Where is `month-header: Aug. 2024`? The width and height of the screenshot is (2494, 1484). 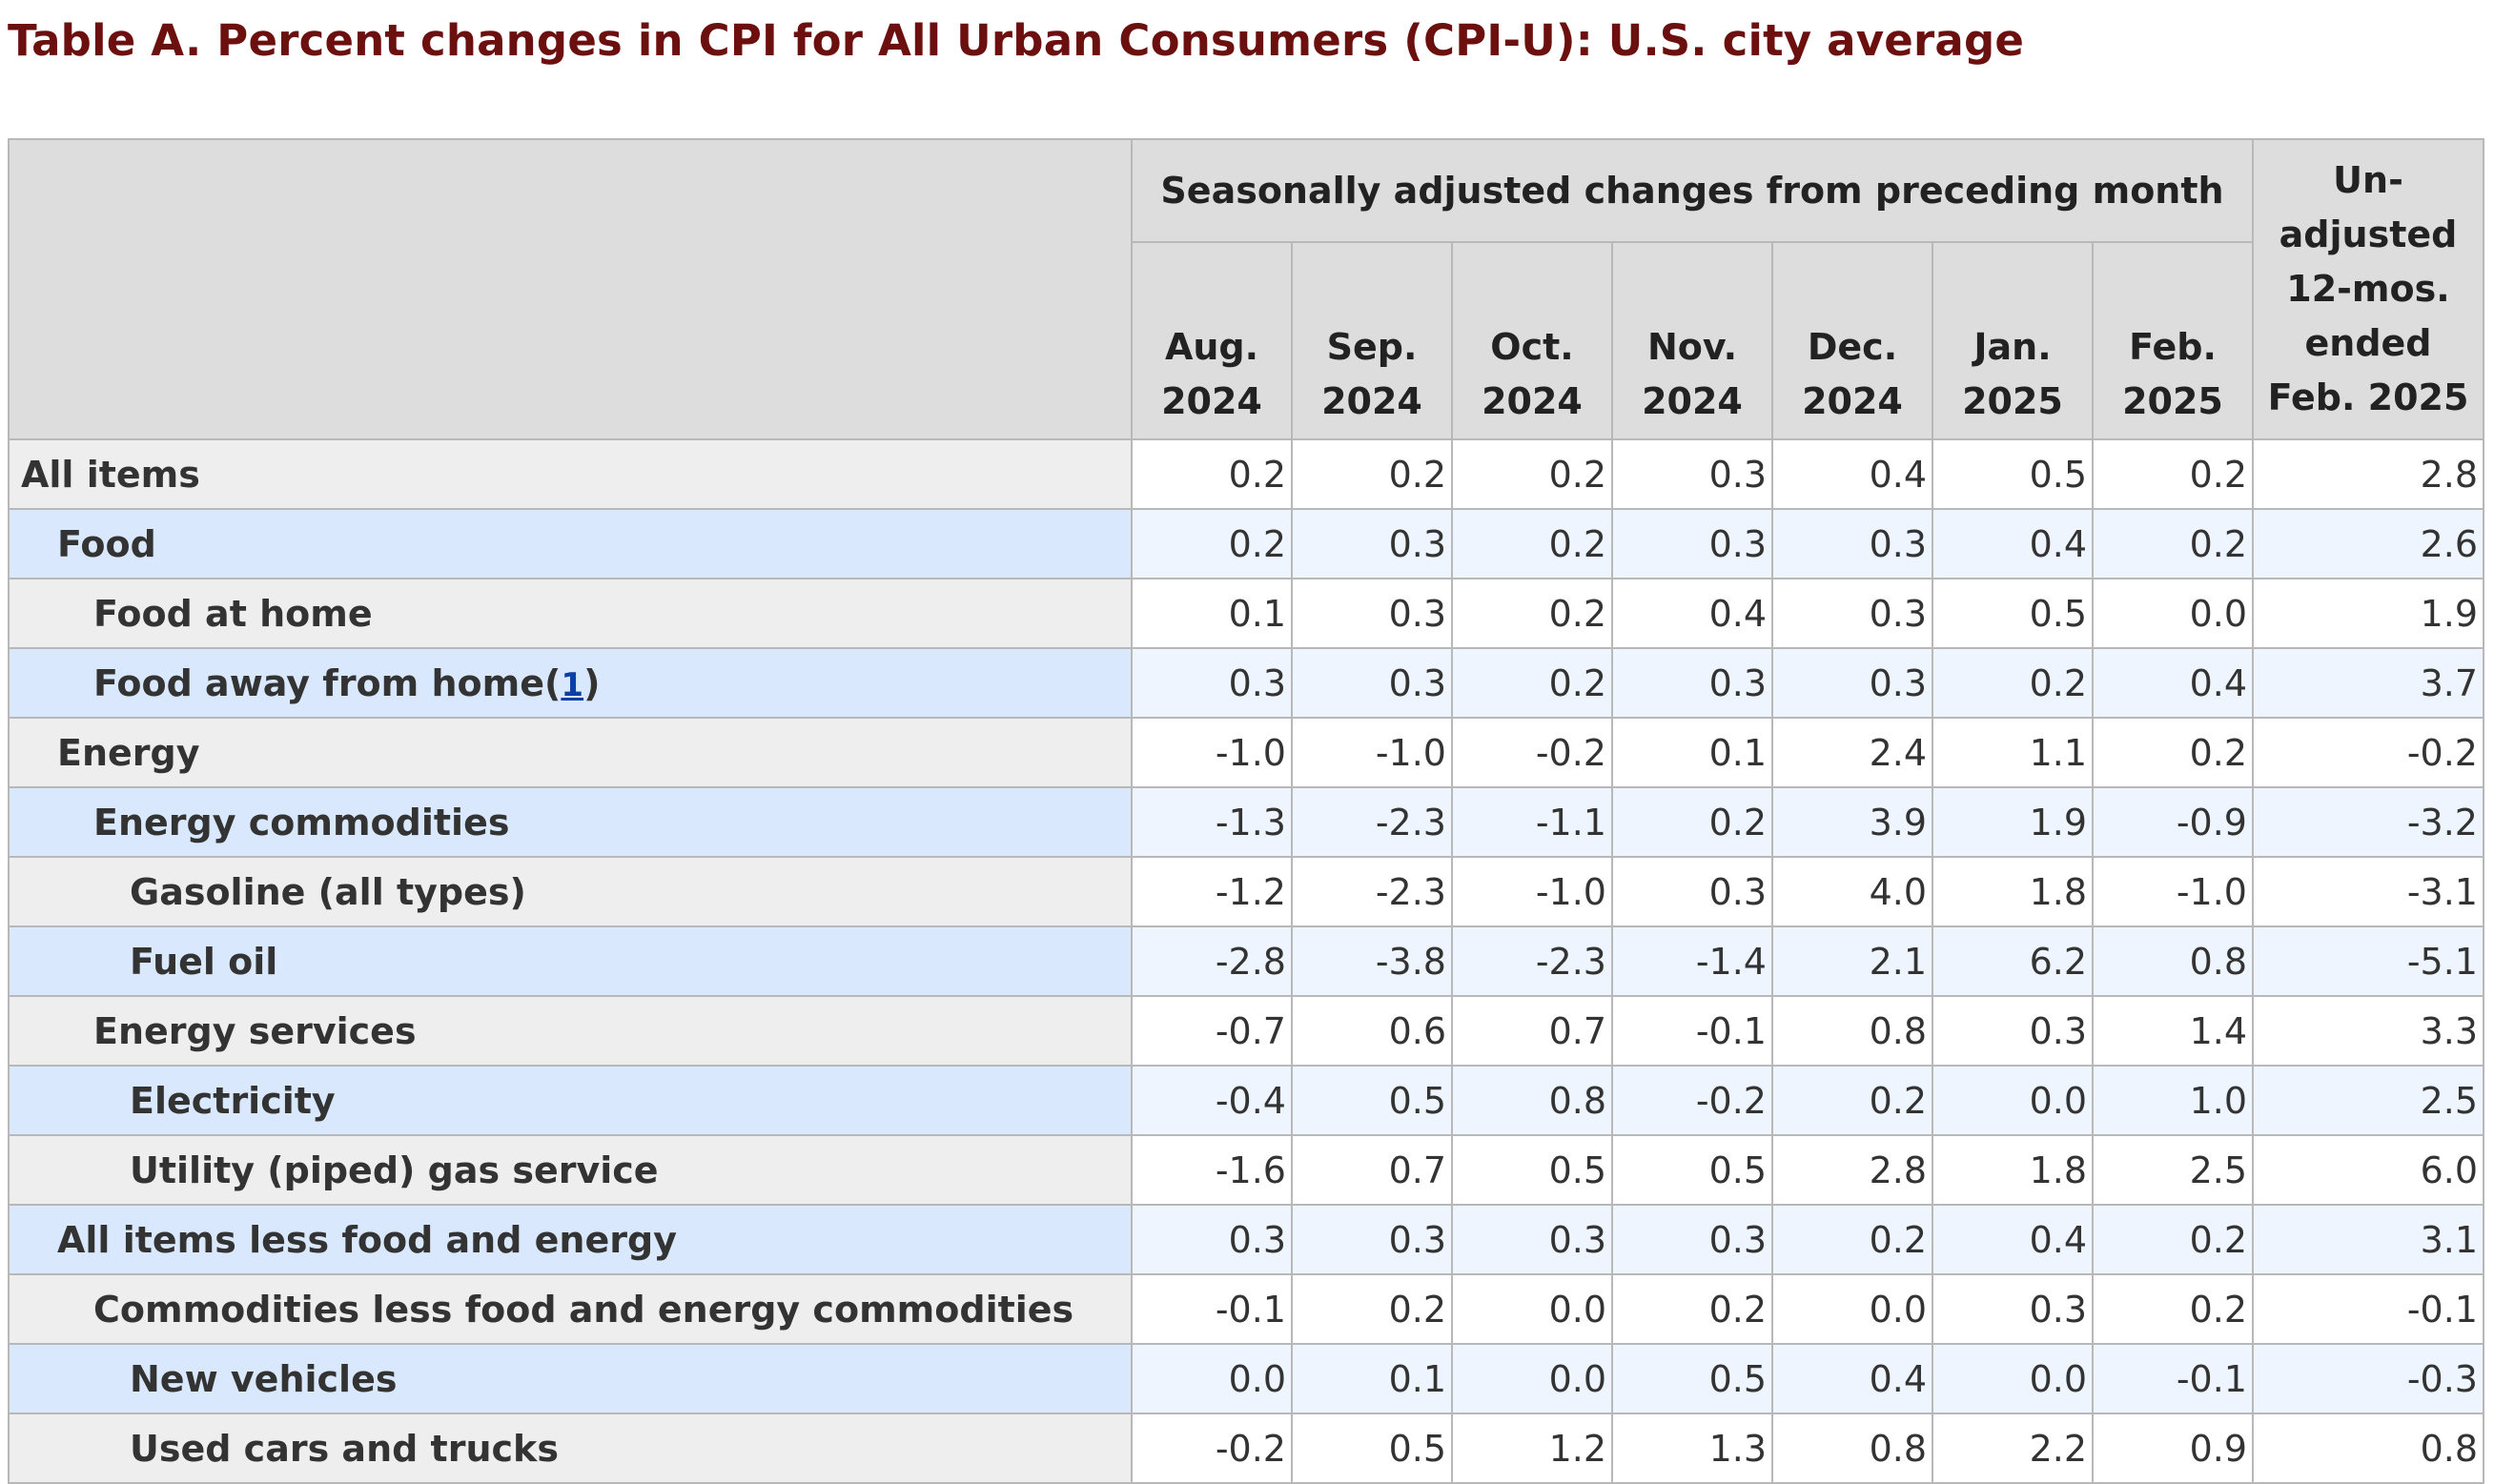 month-header: Aug. 2024 is located at coordinates (1212, 340).